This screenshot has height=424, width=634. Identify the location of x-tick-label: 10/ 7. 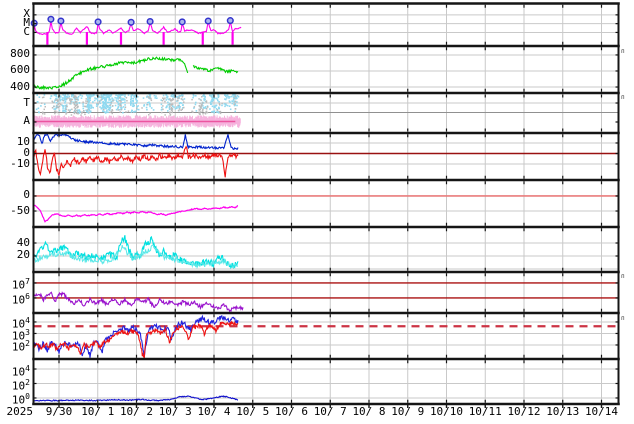
(330, 411).